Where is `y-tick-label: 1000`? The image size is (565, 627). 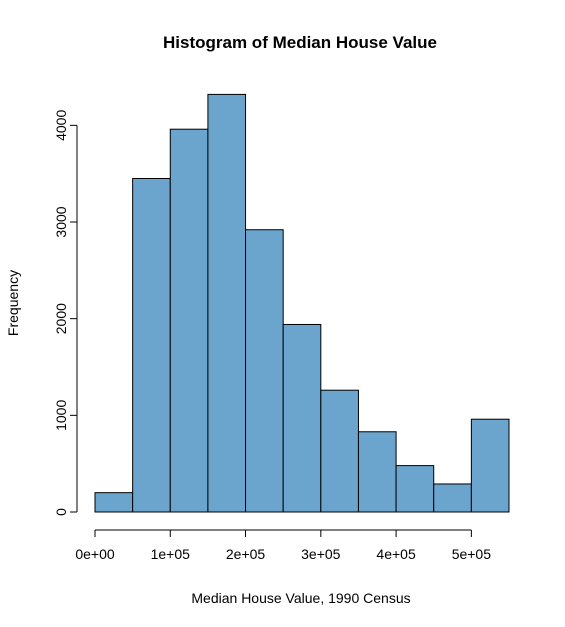 y-tick-label: 1000 is located at coordinates (61, 415).